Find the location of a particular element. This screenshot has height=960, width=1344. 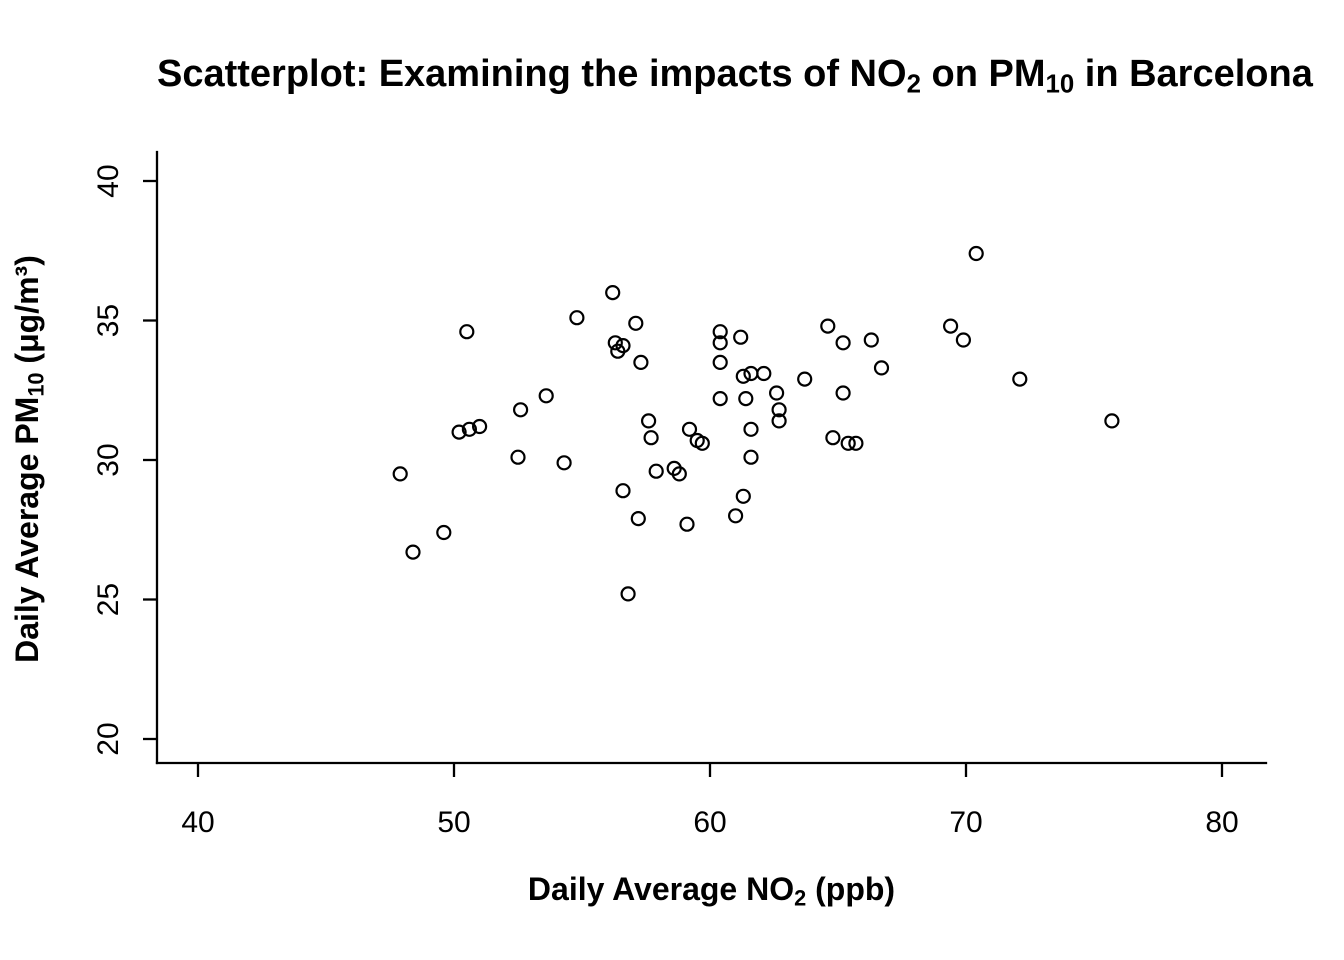

label-text: on PM is located at coordinates (983, 74).